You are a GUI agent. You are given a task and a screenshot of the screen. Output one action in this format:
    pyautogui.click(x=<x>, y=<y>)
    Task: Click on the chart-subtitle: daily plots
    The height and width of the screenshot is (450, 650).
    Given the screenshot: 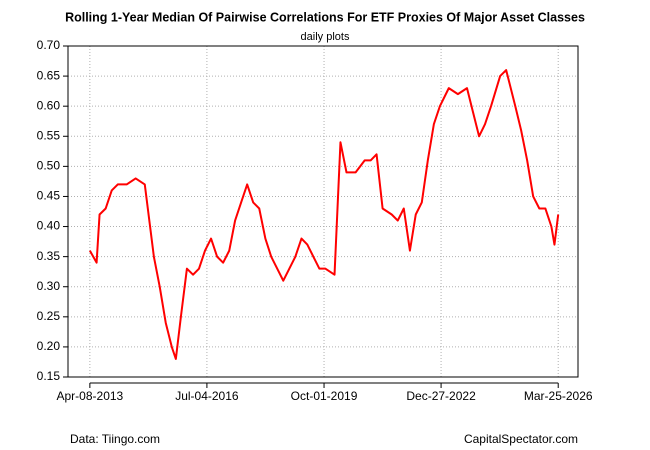 What is the action you would take?
    pyautogui.click(x=325, y=37)
    